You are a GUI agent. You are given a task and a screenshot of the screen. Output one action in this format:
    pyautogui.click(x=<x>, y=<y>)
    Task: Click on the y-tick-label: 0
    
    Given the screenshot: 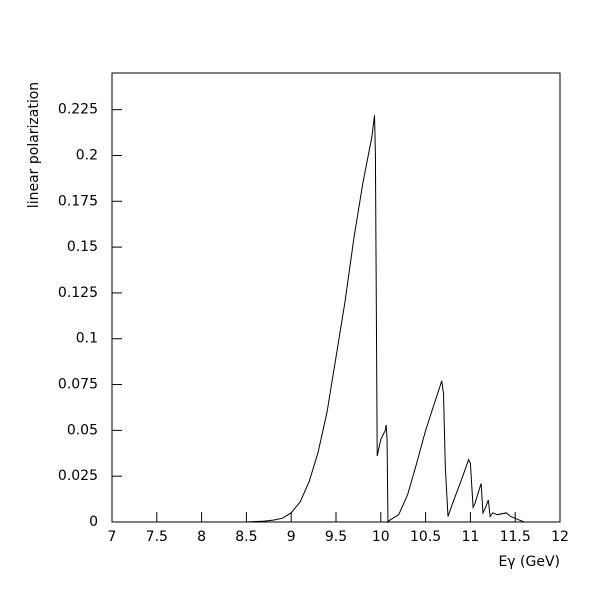 What is the action you would take?
    pyautogui.click(x=93, y=522)
    